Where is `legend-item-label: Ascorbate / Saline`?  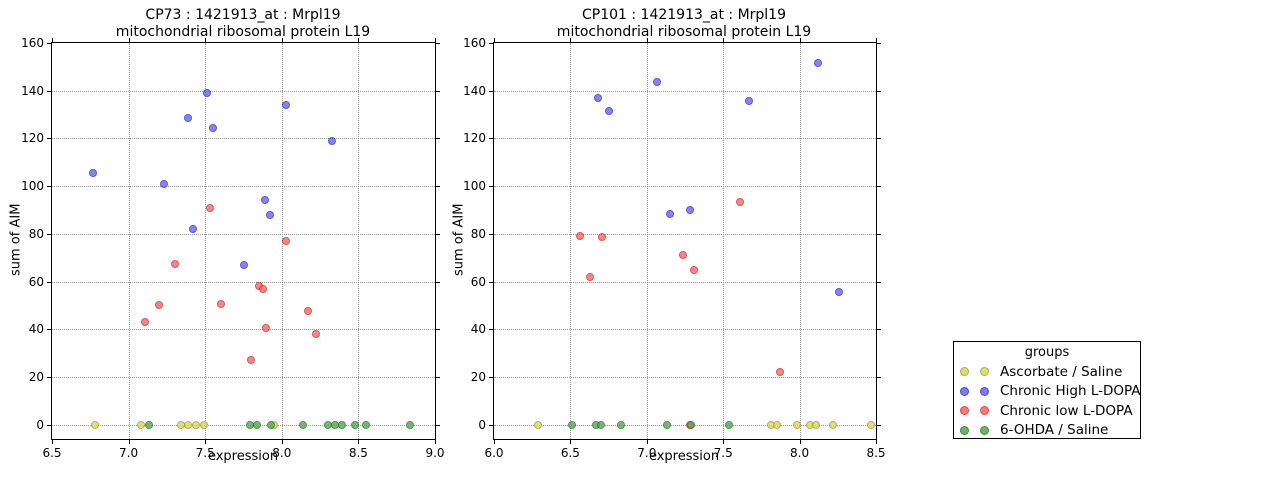
legend-item-label: Ascorbate / Saline is located at coordinates (1061, 371).